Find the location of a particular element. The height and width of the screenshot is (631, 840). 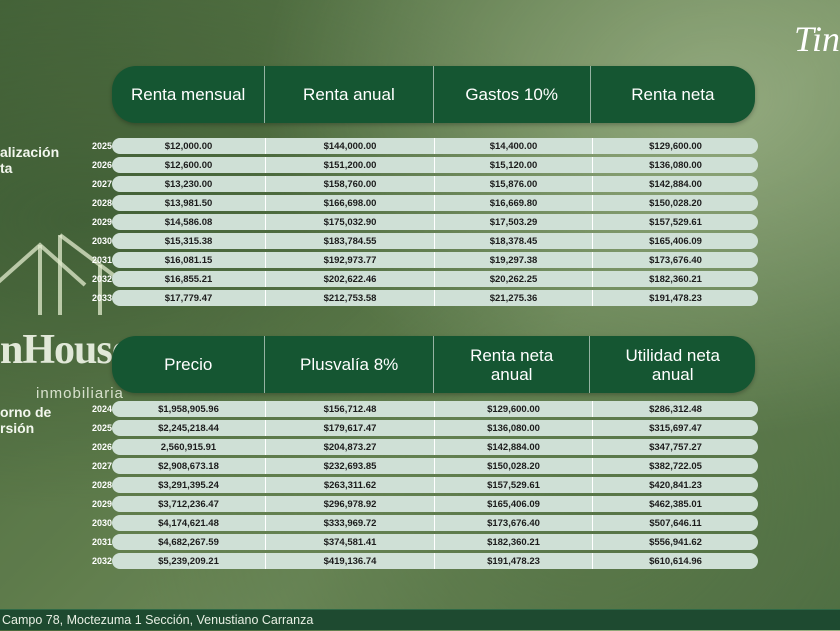

table-cell: $610,614.96 is located at coordinates (675, 561).